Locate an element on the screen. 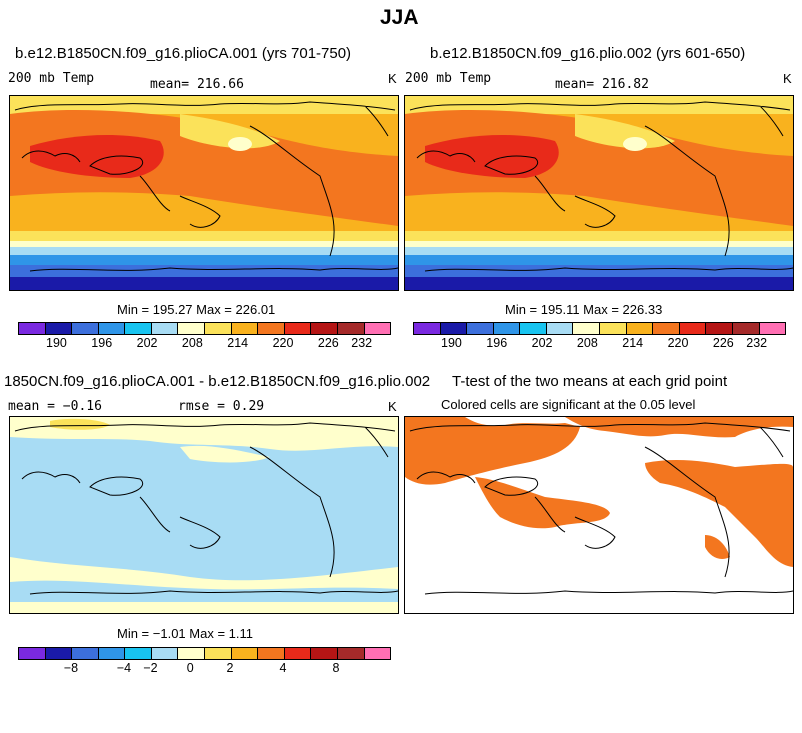 The width and height of the screenshot is (802, 733). colorbar-tick-label: −8 is located at coordinates (71, 668).